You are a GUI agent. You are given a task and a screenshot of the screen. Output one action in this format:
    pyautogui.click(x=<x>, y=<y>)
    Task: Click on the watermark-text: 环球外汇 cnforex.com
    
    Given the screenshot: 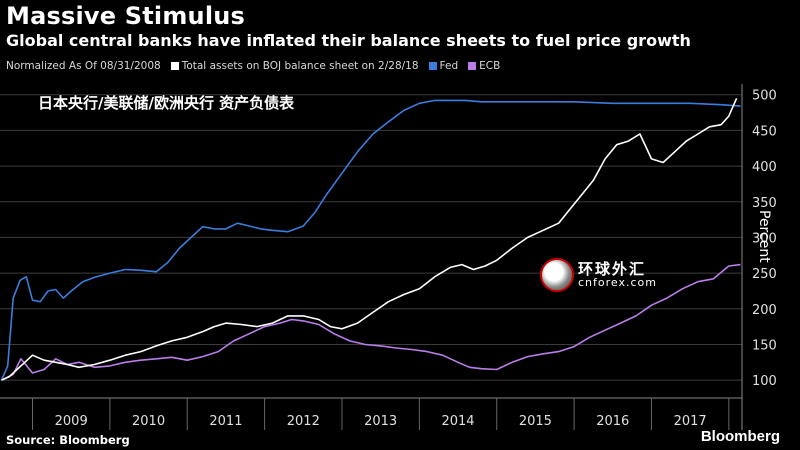 What is the action you would take?
    pyautogui.click(x=617, y=275)
    